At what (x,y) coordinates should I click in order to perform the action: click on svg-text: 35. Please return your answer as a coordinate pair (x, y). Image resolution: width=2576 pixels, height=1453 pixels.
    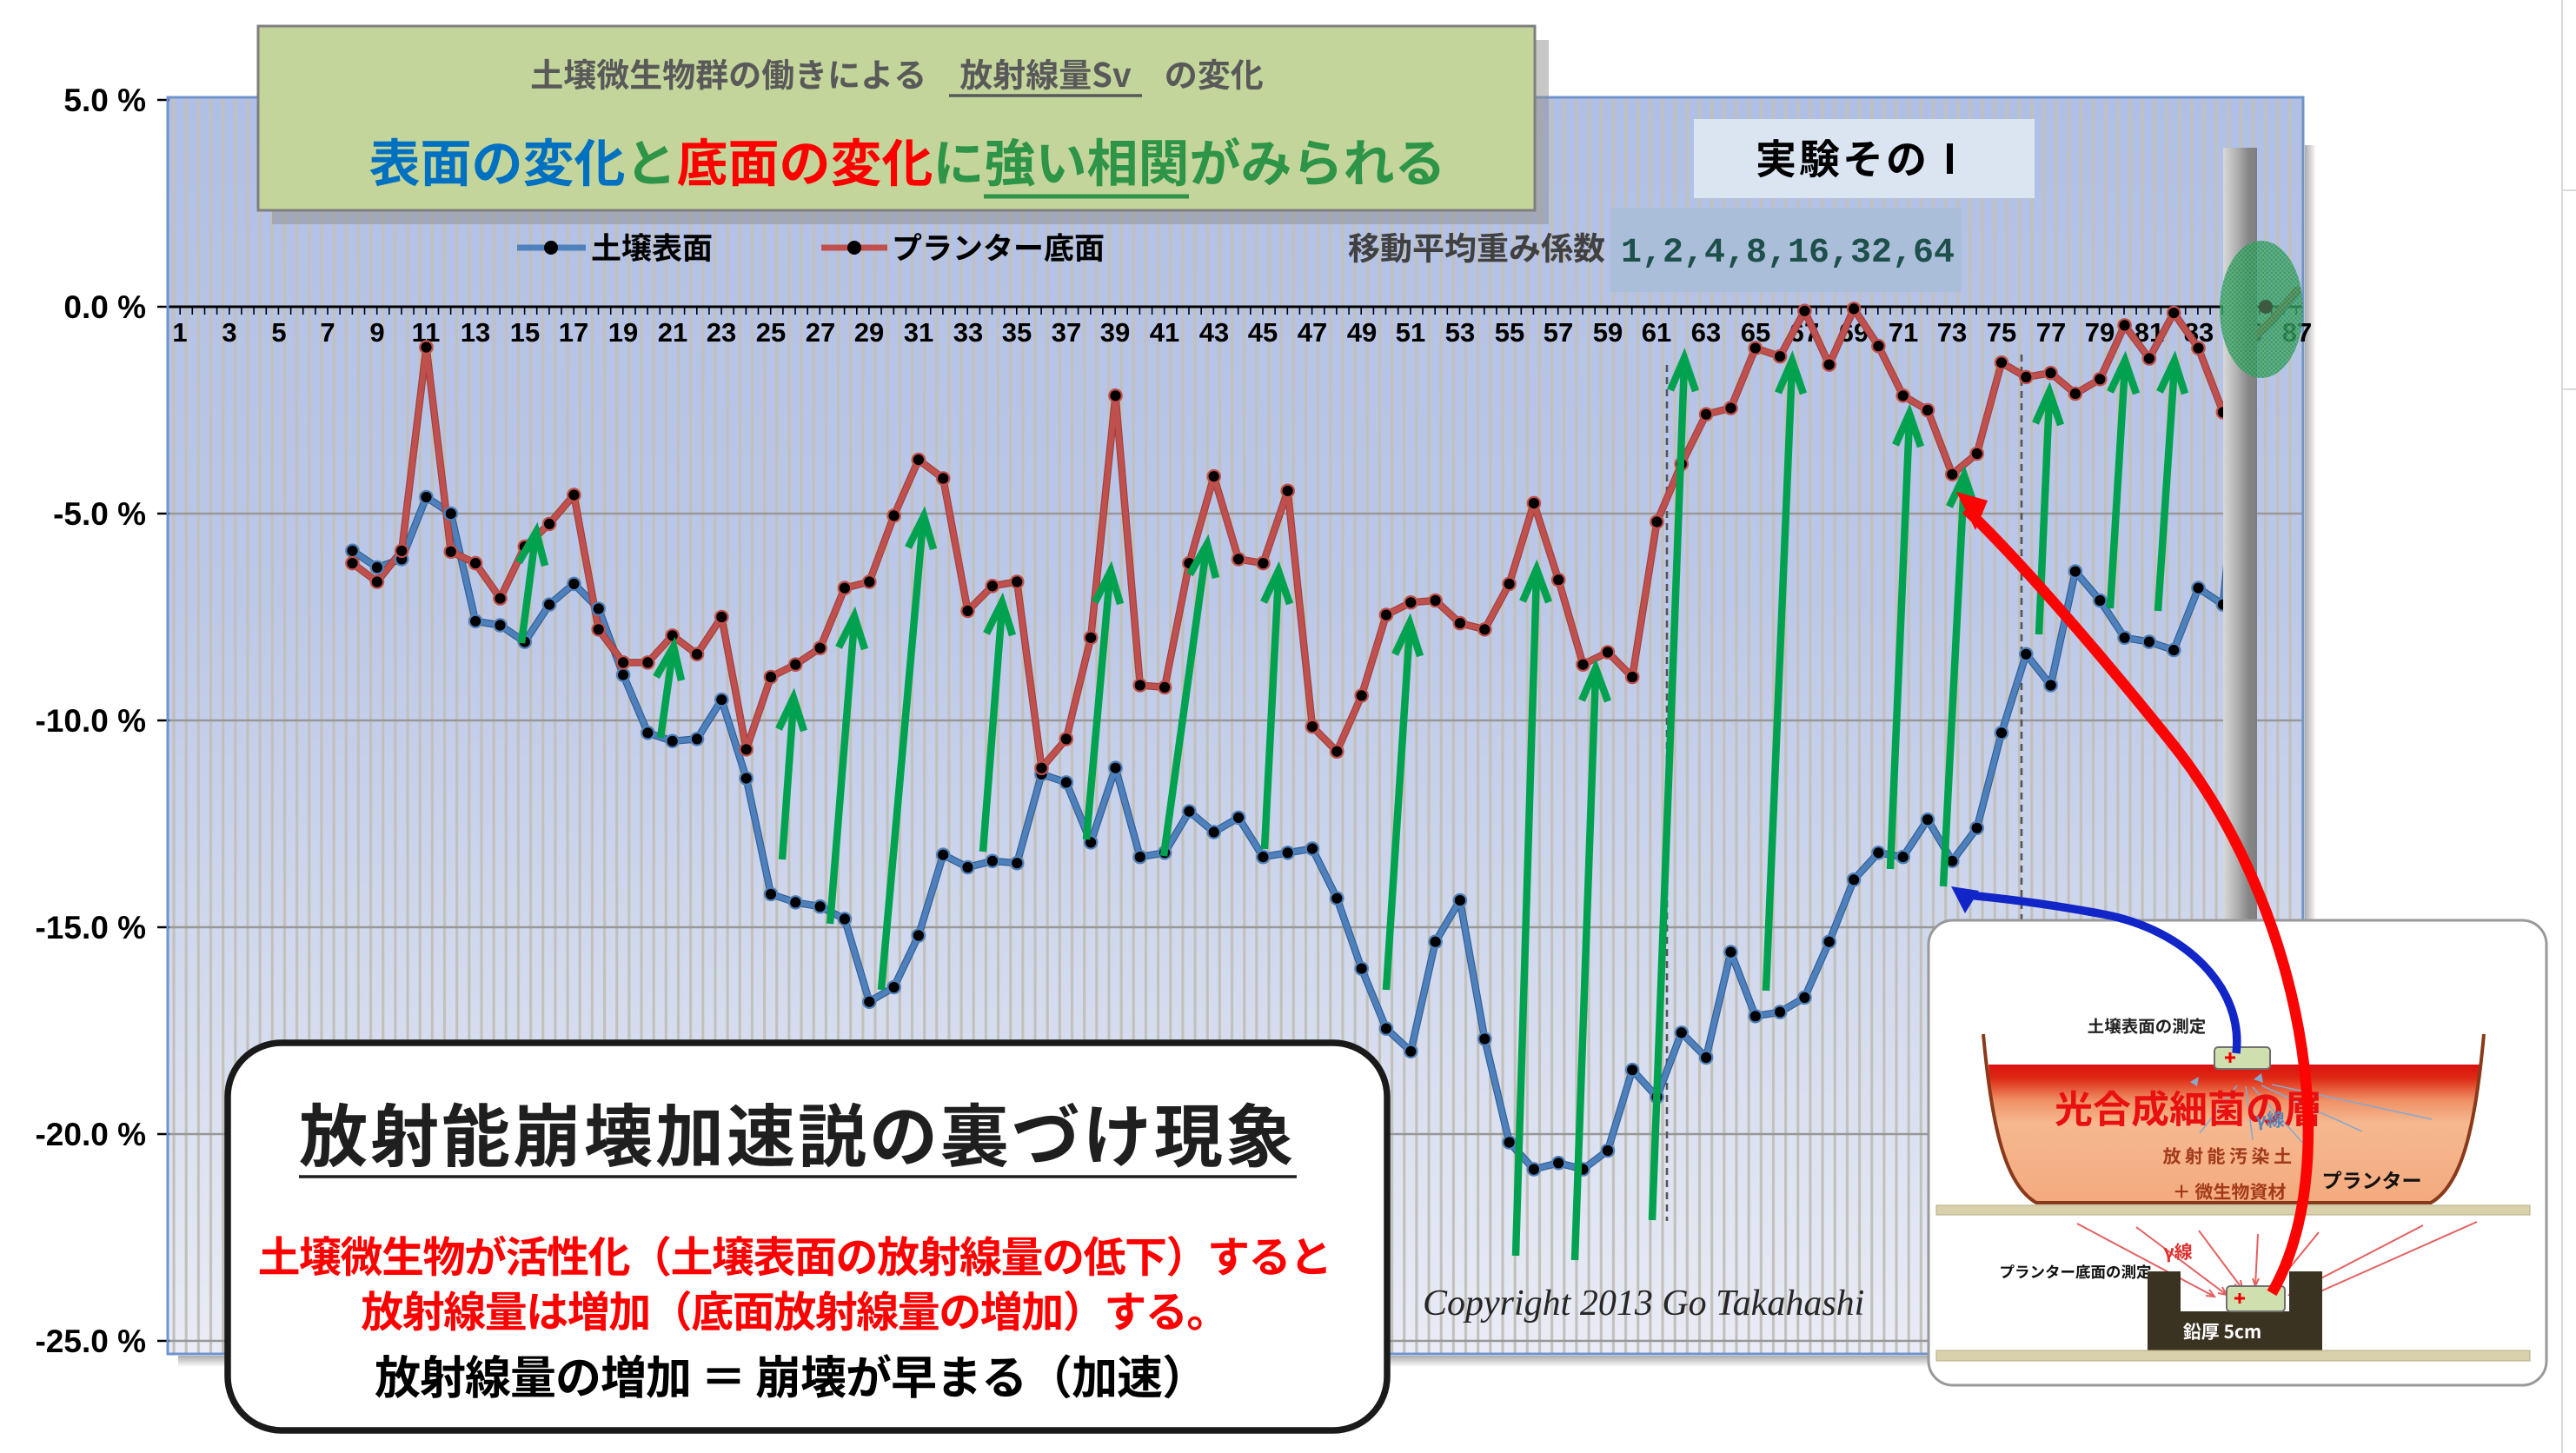
    Looking at the image, I should click on (1017, 333).